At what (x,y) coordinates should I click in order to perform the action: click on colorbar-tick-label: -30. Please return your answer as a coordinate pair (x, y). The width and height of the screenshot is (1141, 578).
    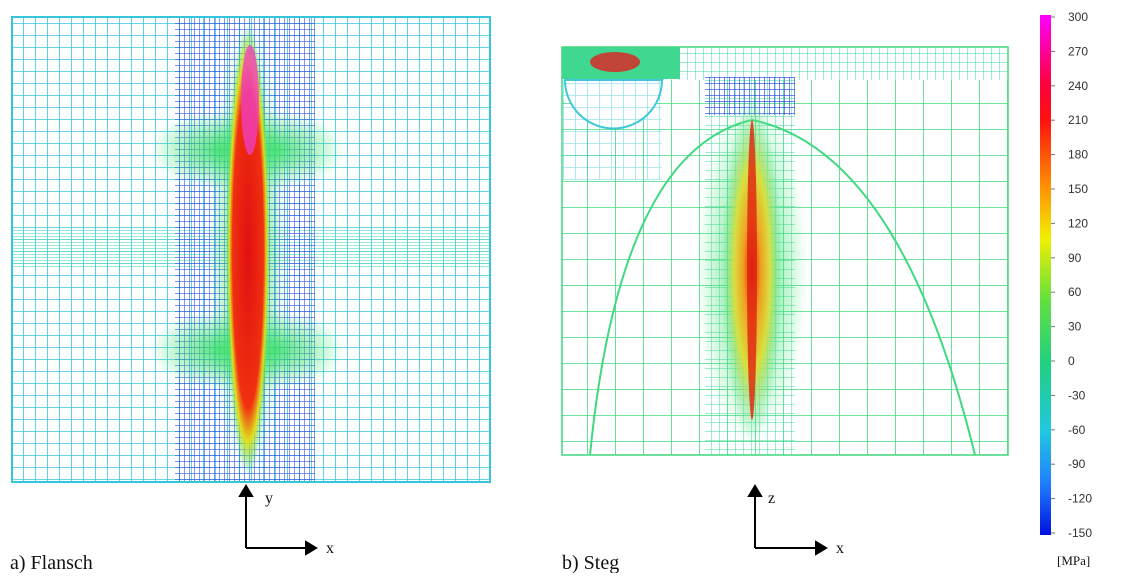
    Looking at the image, I should click on (1077, 395).